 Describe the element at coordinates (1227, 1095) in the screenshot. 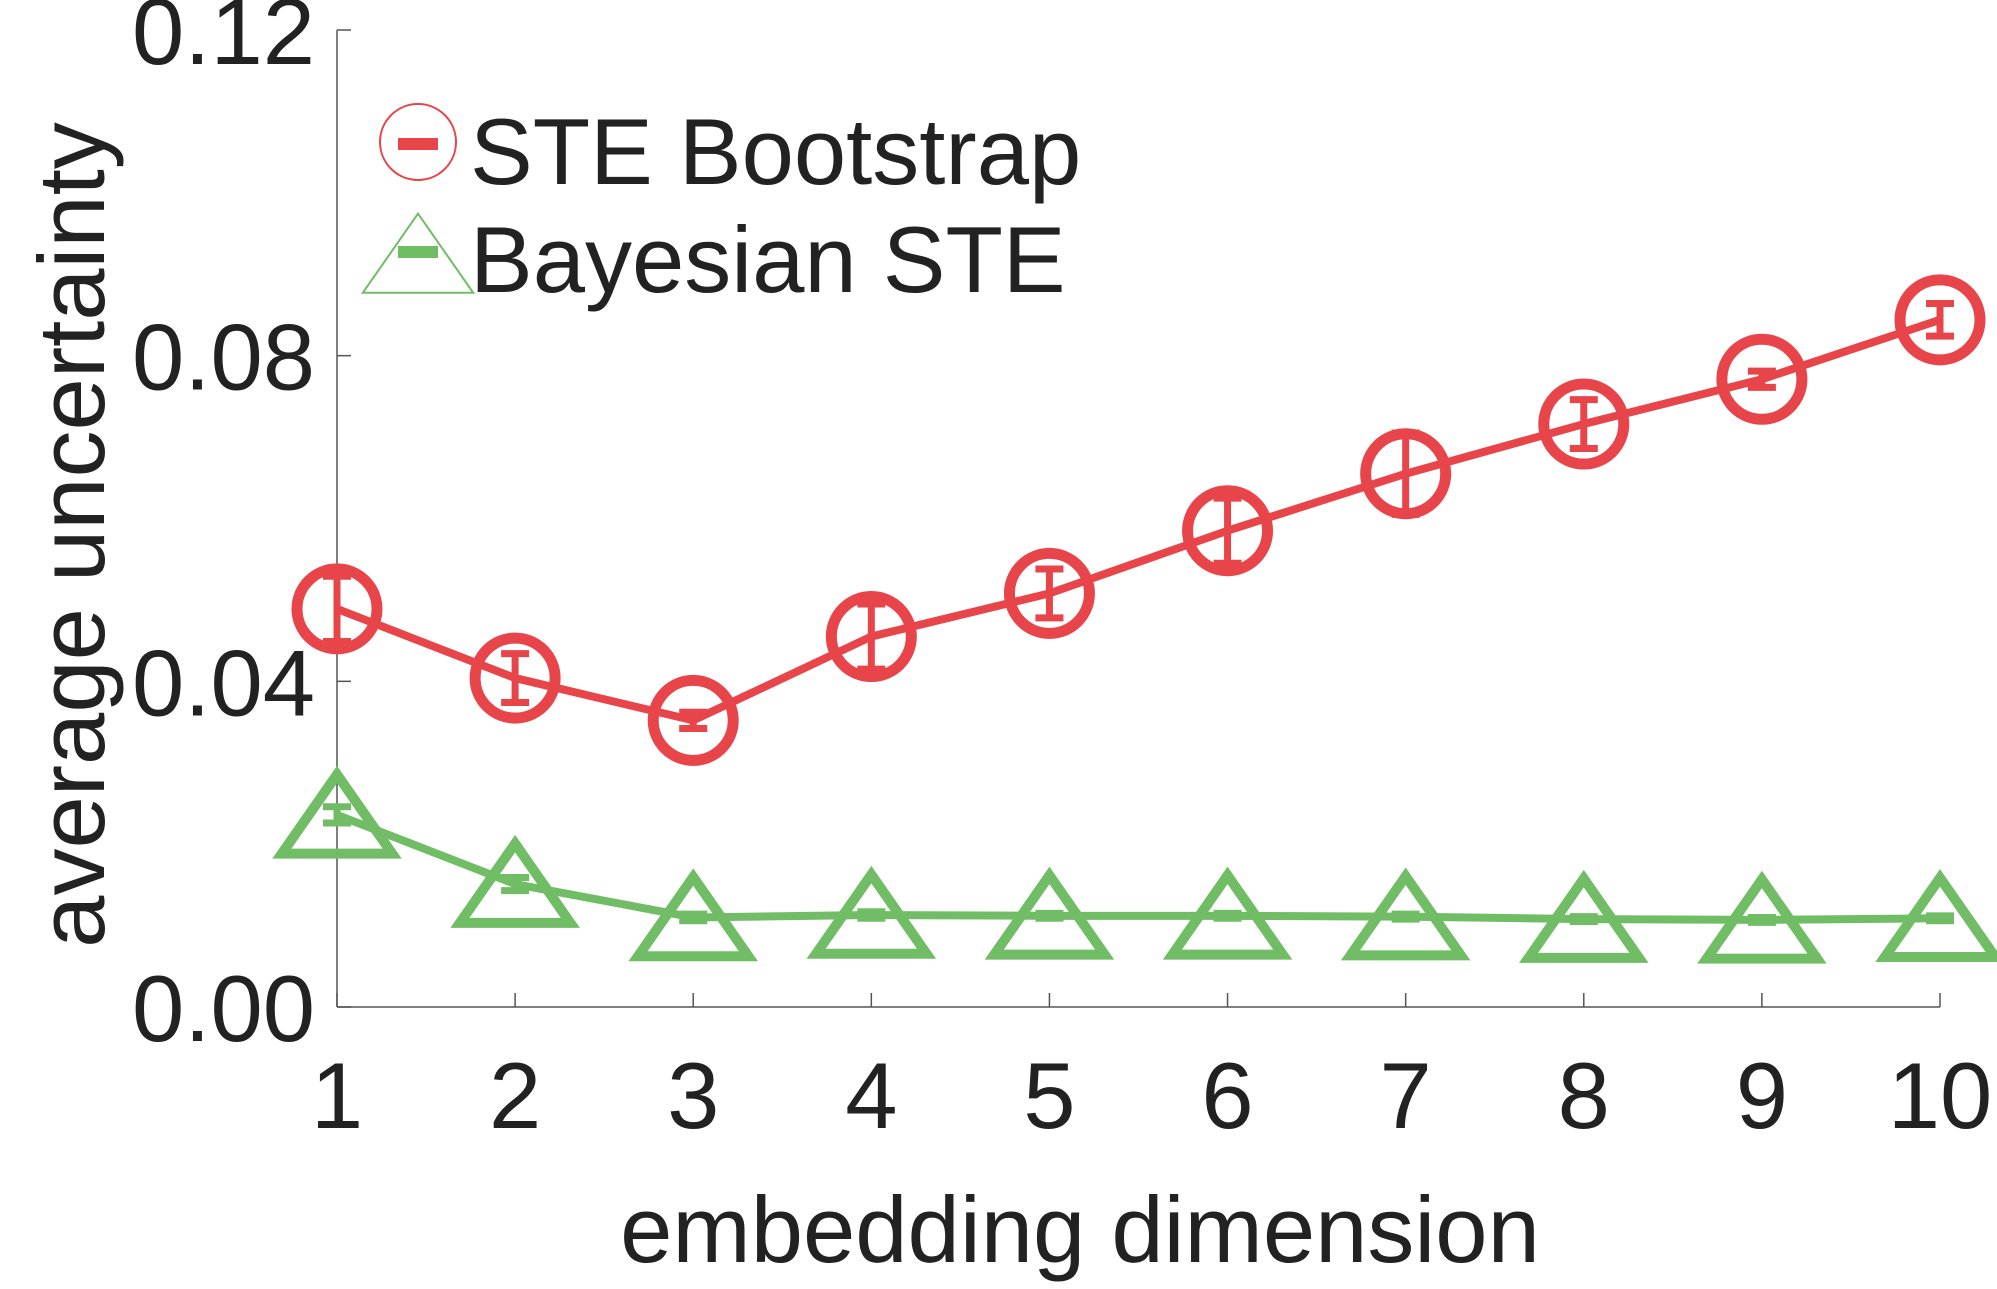

I see `x-tick-label: 6` at that location.